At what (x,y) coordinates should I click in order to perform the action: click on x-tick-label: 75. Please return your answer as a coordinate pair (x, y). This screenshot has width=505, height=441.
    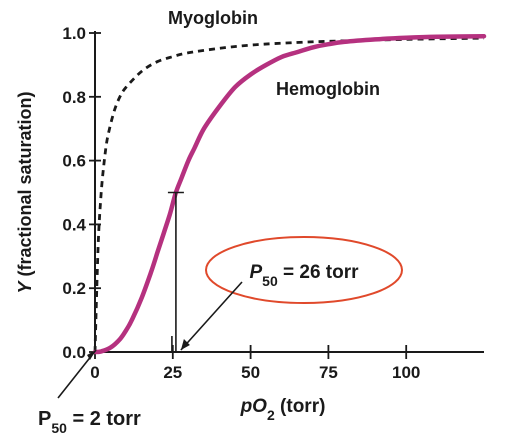
    Looking at the image, I should click on (328, 372).